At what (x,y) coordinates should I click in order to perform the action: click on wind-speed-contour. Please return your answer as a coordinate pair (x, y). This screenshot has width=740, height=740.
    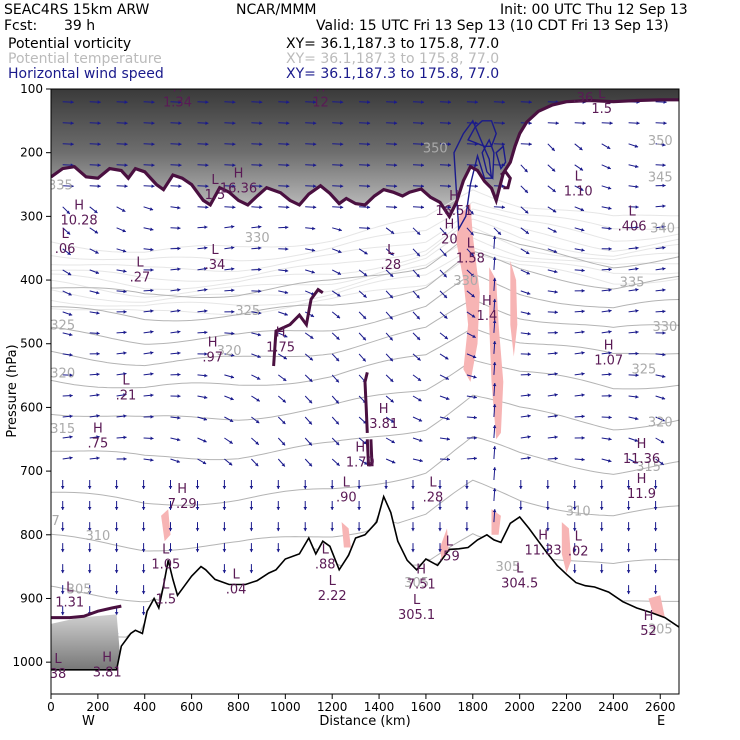
    Looking at the image, I should click on (473, 175).